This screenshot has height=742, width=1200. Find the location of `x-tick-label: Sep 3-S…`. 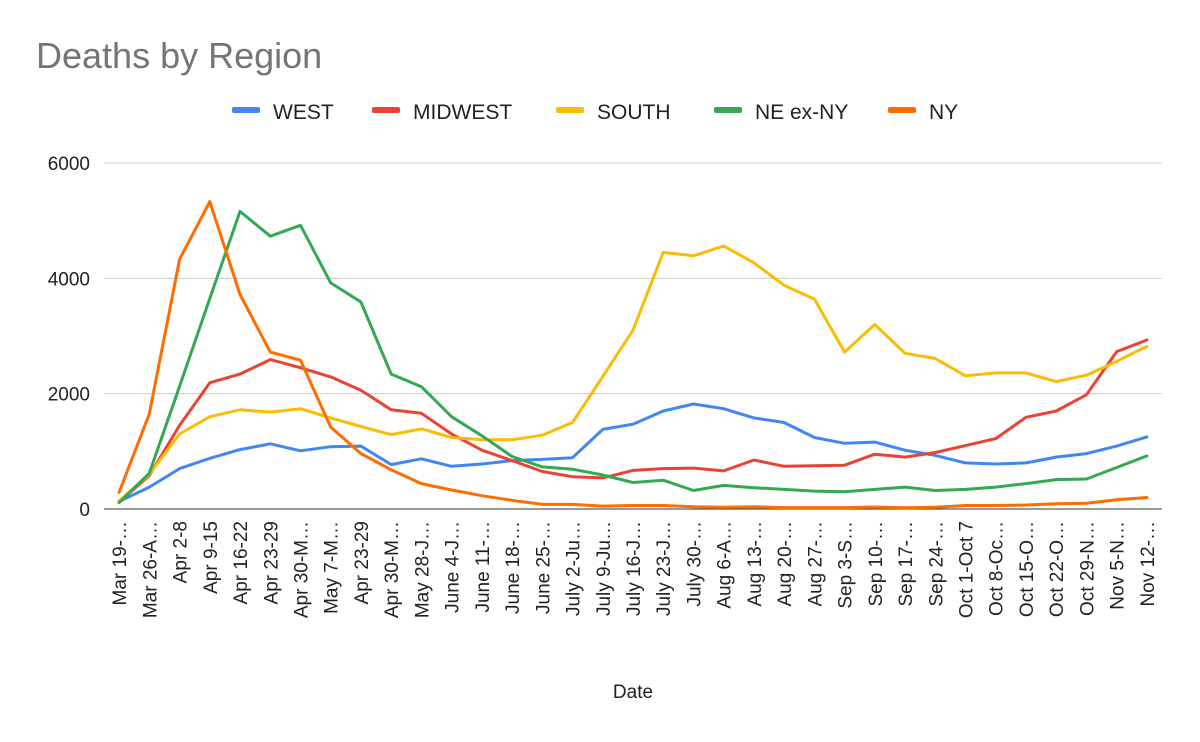

x-tick-label: Sep 3-S… is located at coordinates (846, 565).